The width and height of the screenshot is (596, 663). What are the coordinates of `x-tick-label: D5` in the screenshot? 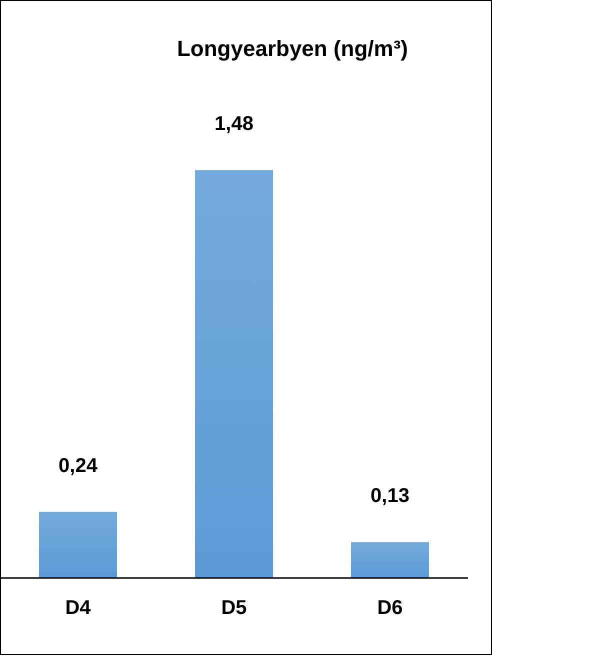 It's located at (234, 608).